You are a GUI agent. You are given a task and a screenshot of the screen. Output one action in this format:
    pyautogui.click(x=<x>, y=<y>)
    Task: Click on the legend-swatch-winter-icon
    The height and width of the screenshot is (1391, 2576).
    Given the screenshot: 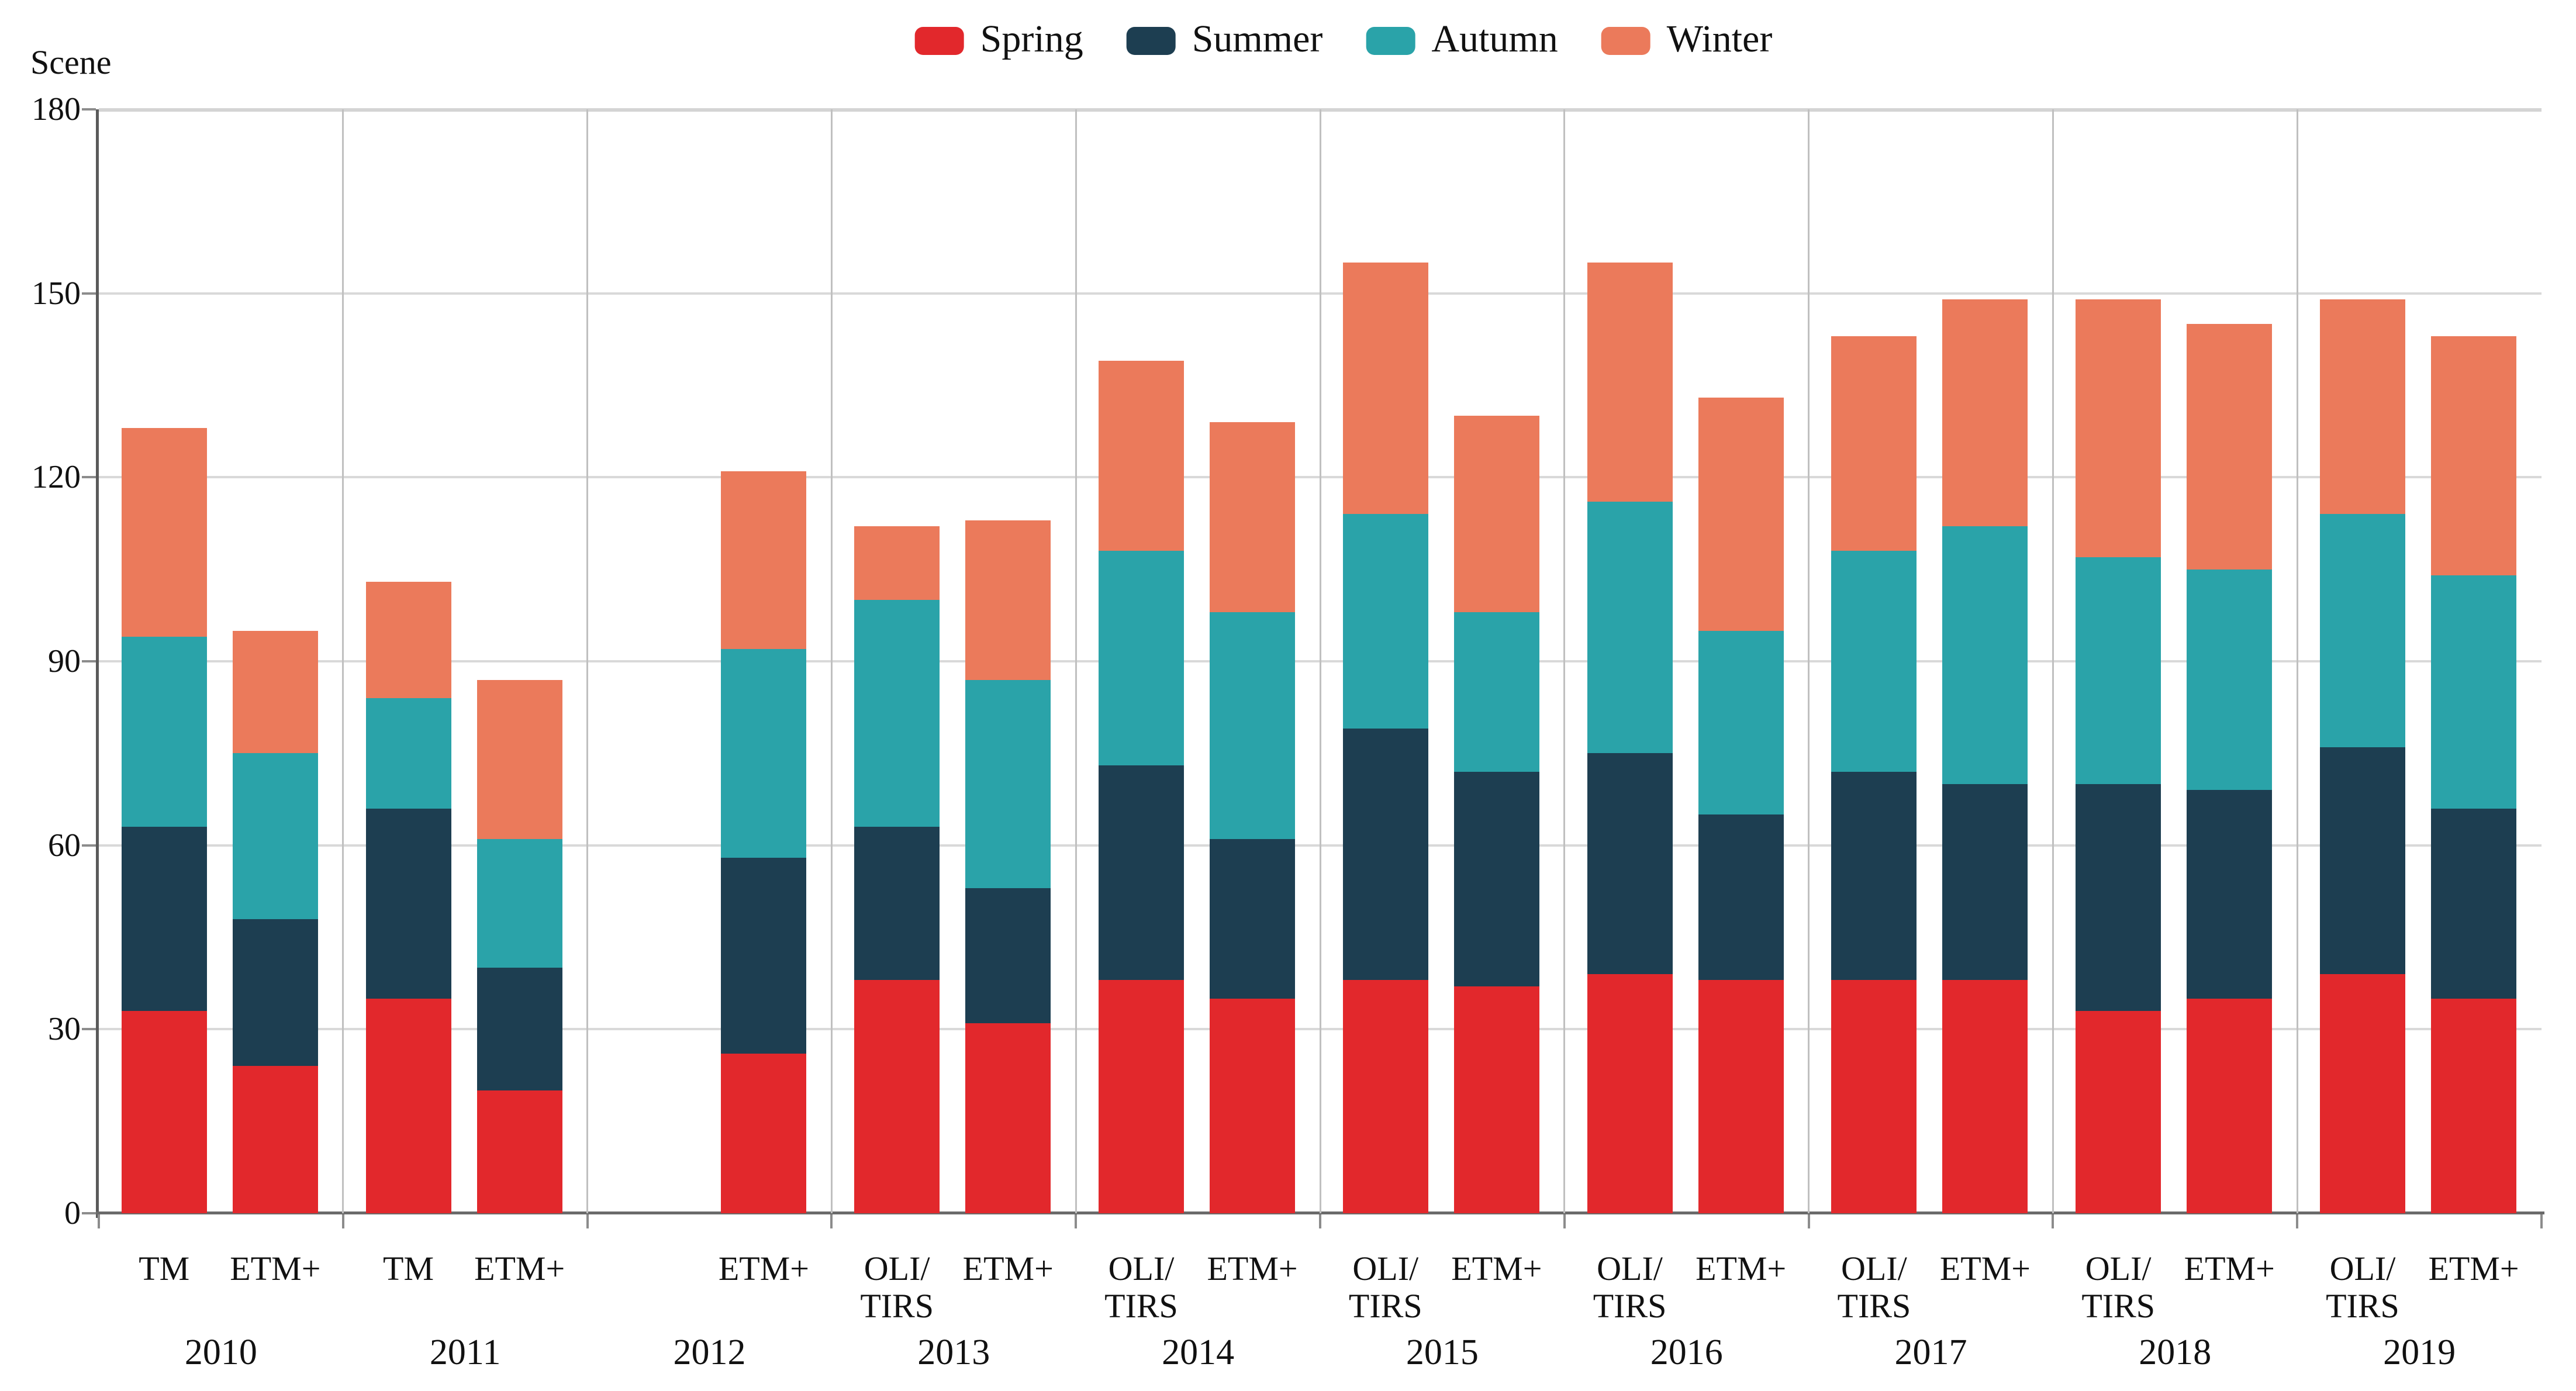 What is the action you would take?
    pyautogui.click(x=1625, y=41)
    